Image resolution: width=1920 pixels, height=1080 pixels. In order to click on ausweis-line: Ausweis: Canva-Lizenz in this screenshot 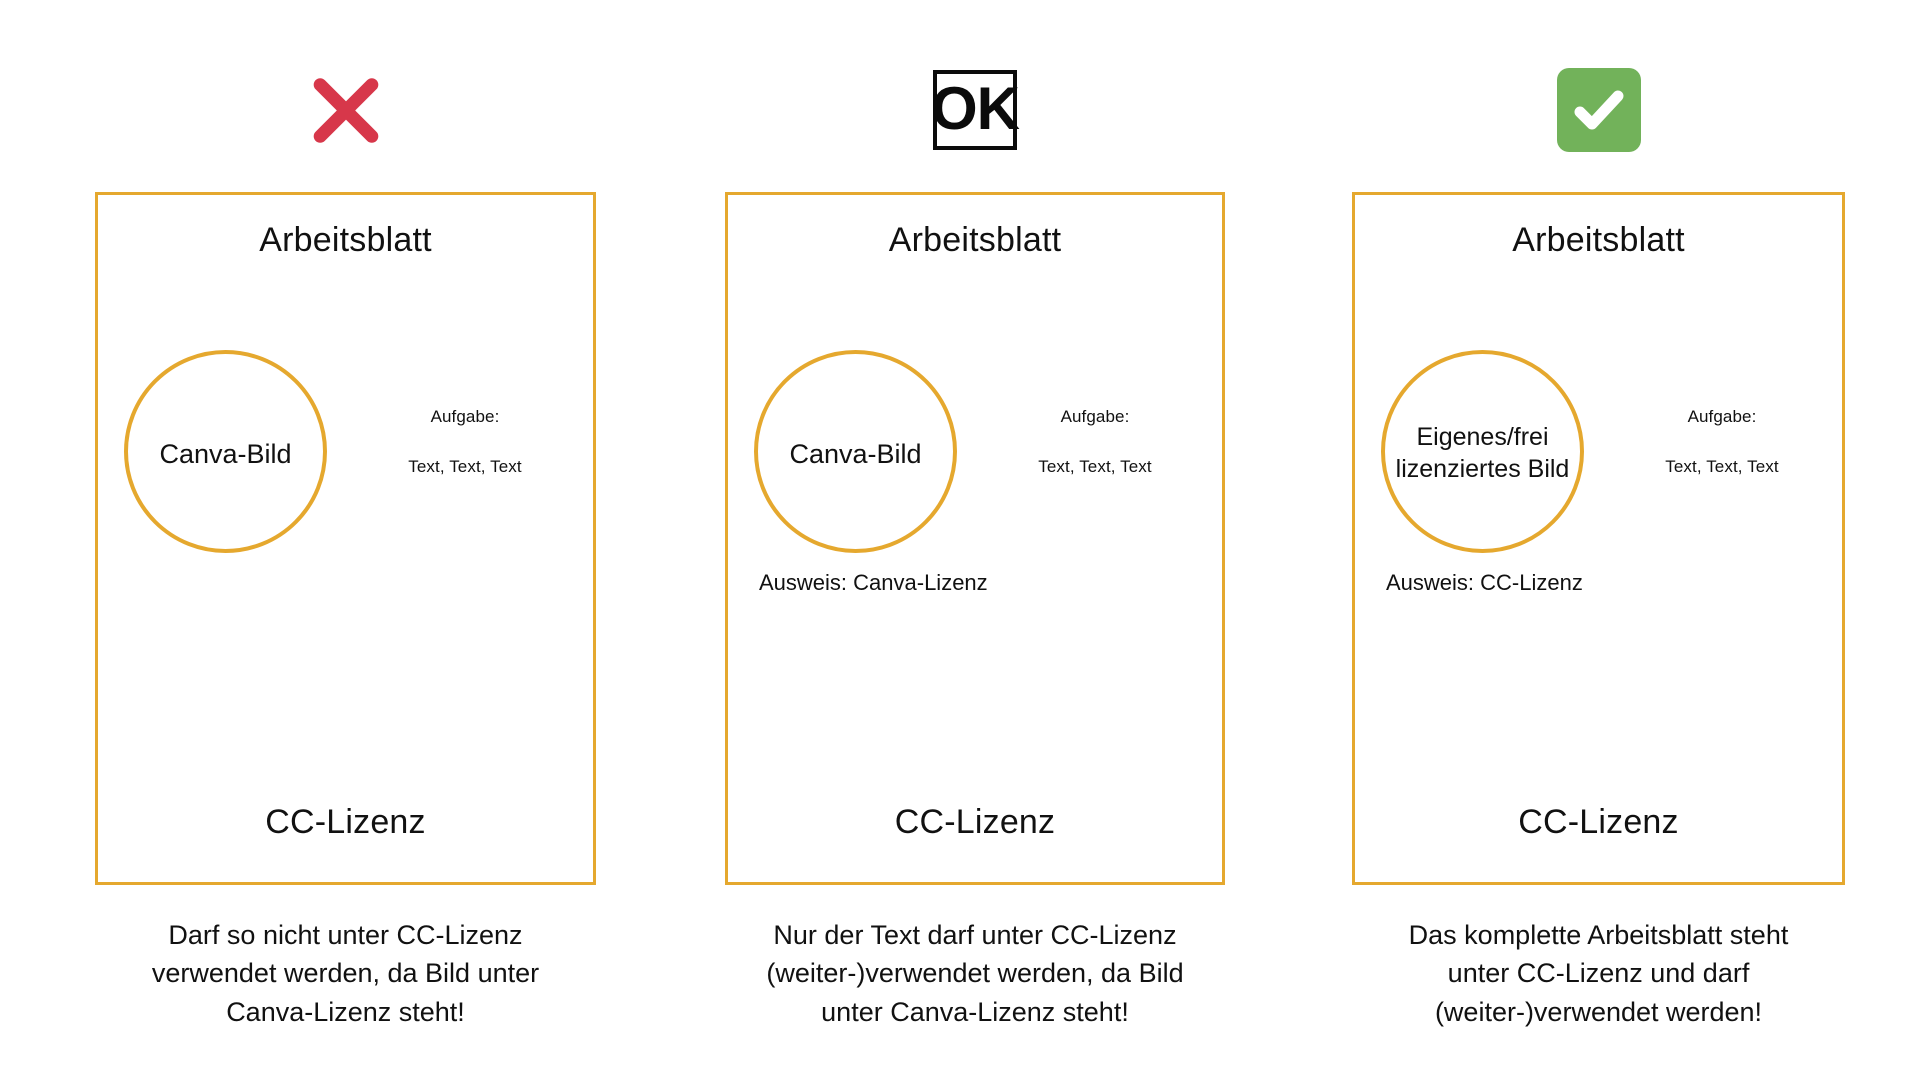, I will do `click(873, 582)`.